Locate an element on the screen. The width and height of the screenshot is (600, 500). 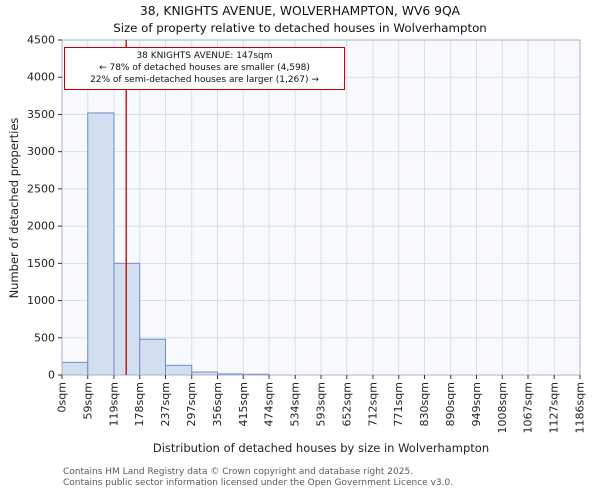
y-tick-label: 2000 is located at coordinates (41, 226).